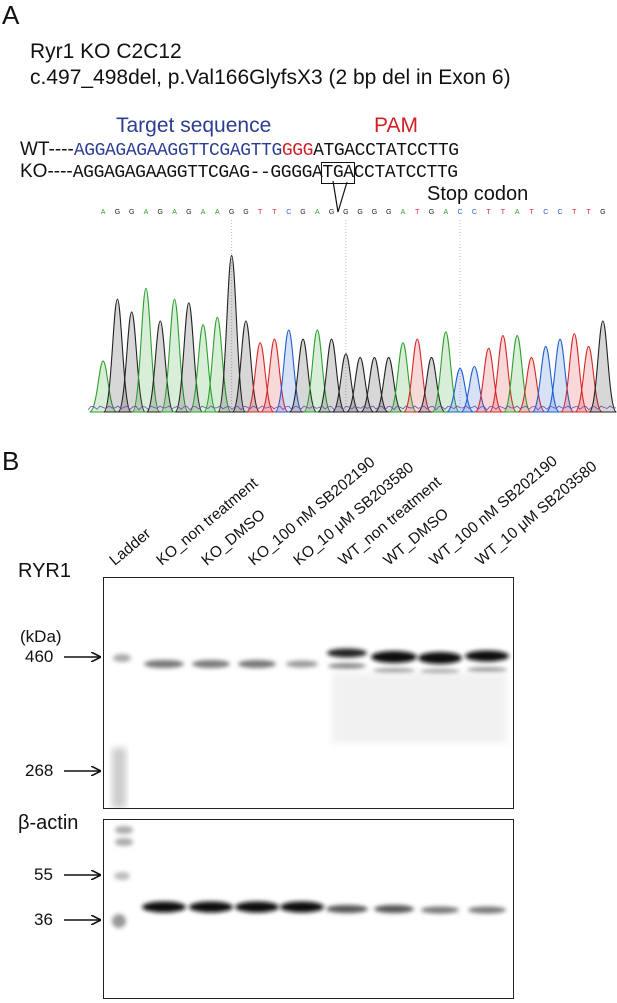  I want to click on marker-268: 268, so click(39, 770).